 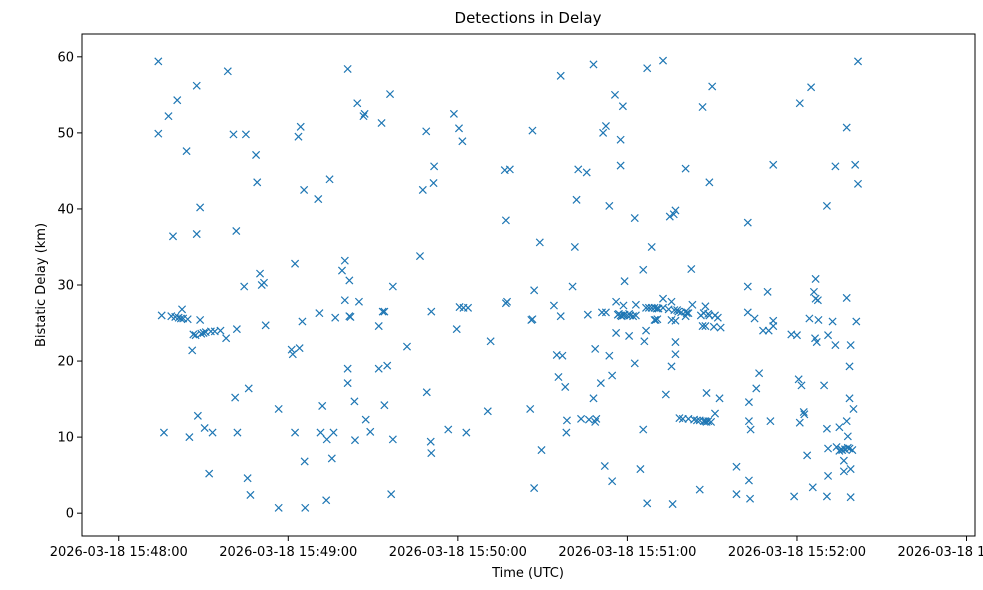 What do you see at coordinates (458, 552) in the screenshot?
I see `x-tick-label: 2026-03-18 15:50:00` at bounding box center [458, 552].